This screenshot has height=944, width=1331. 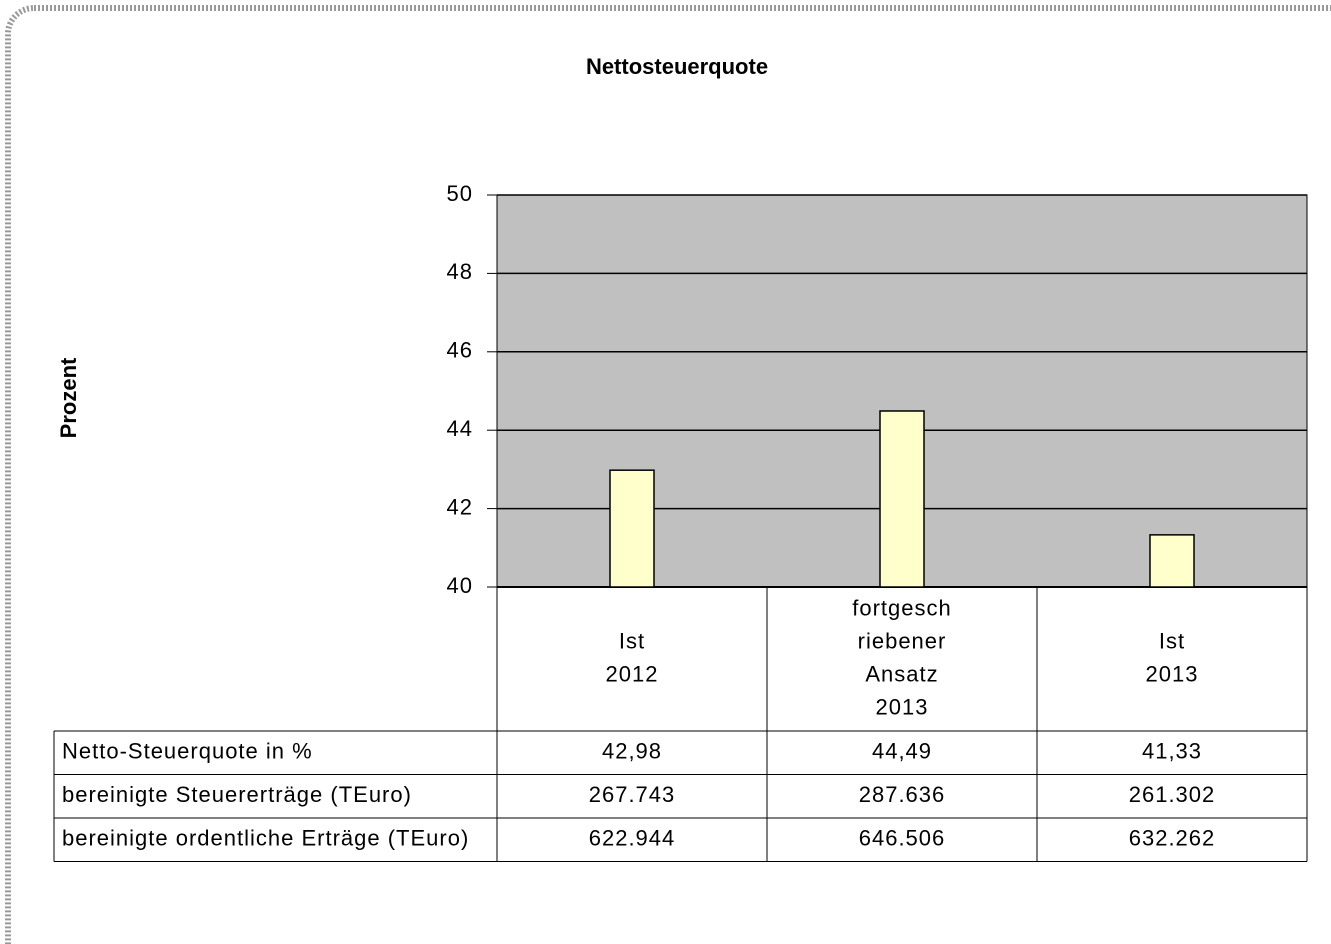 What do you see at coordinates (902, 794) in the screenshot?
I see `table-cell: 287.636` at bounding box center [902, 794].